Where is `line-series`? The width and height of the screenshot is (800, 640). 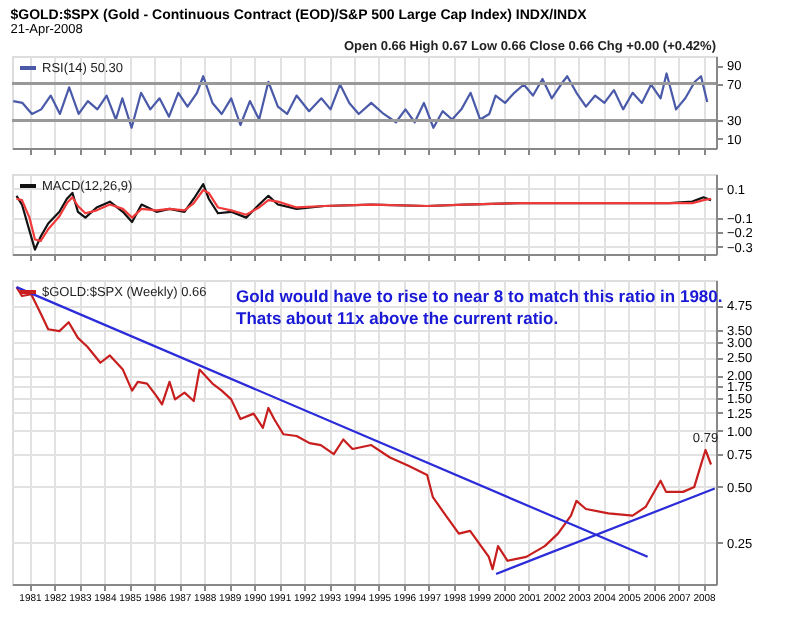 line-series is located at coordinates (360, 100).